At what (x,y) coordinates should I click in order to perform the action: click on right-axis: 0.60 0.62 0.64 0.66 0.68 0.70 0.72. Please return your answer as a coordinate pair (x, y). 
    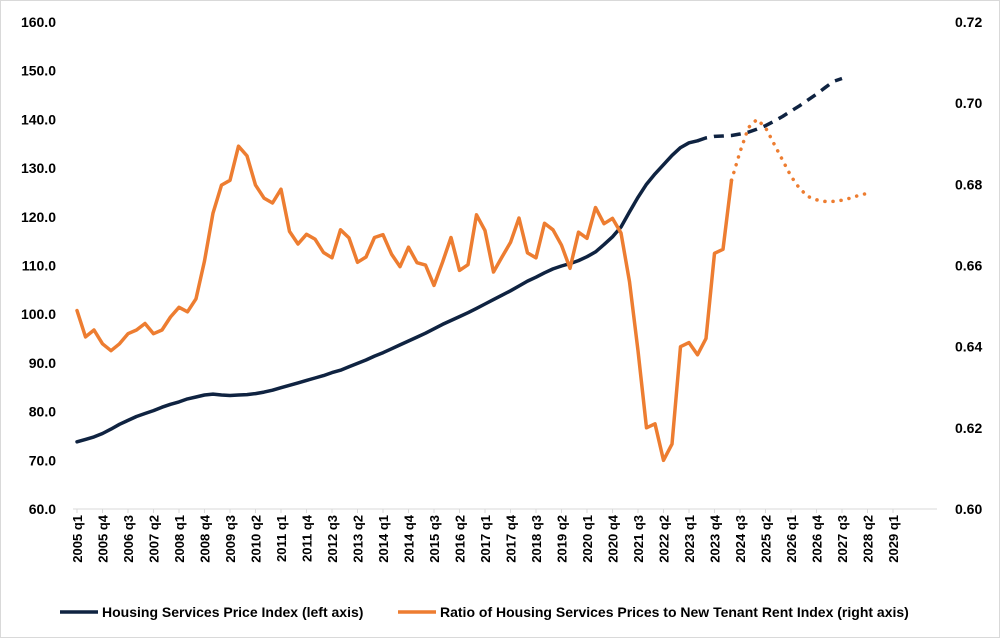
    Looking at the image, I should click on (968, 265).